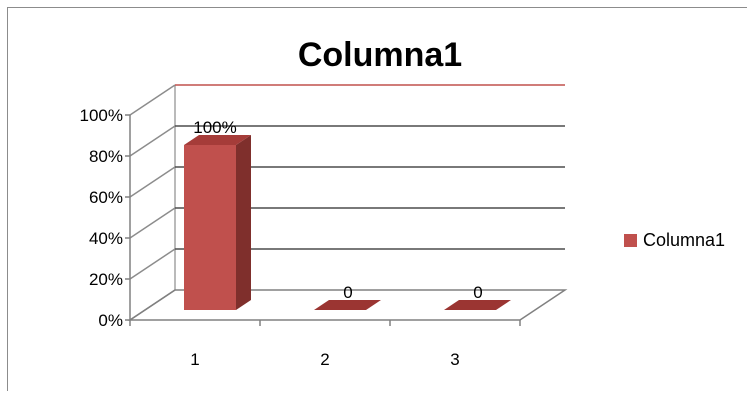  Describe the element at coordinates (110, 320) in the screenshot. I see `y-tick-label: 0%` at that location.